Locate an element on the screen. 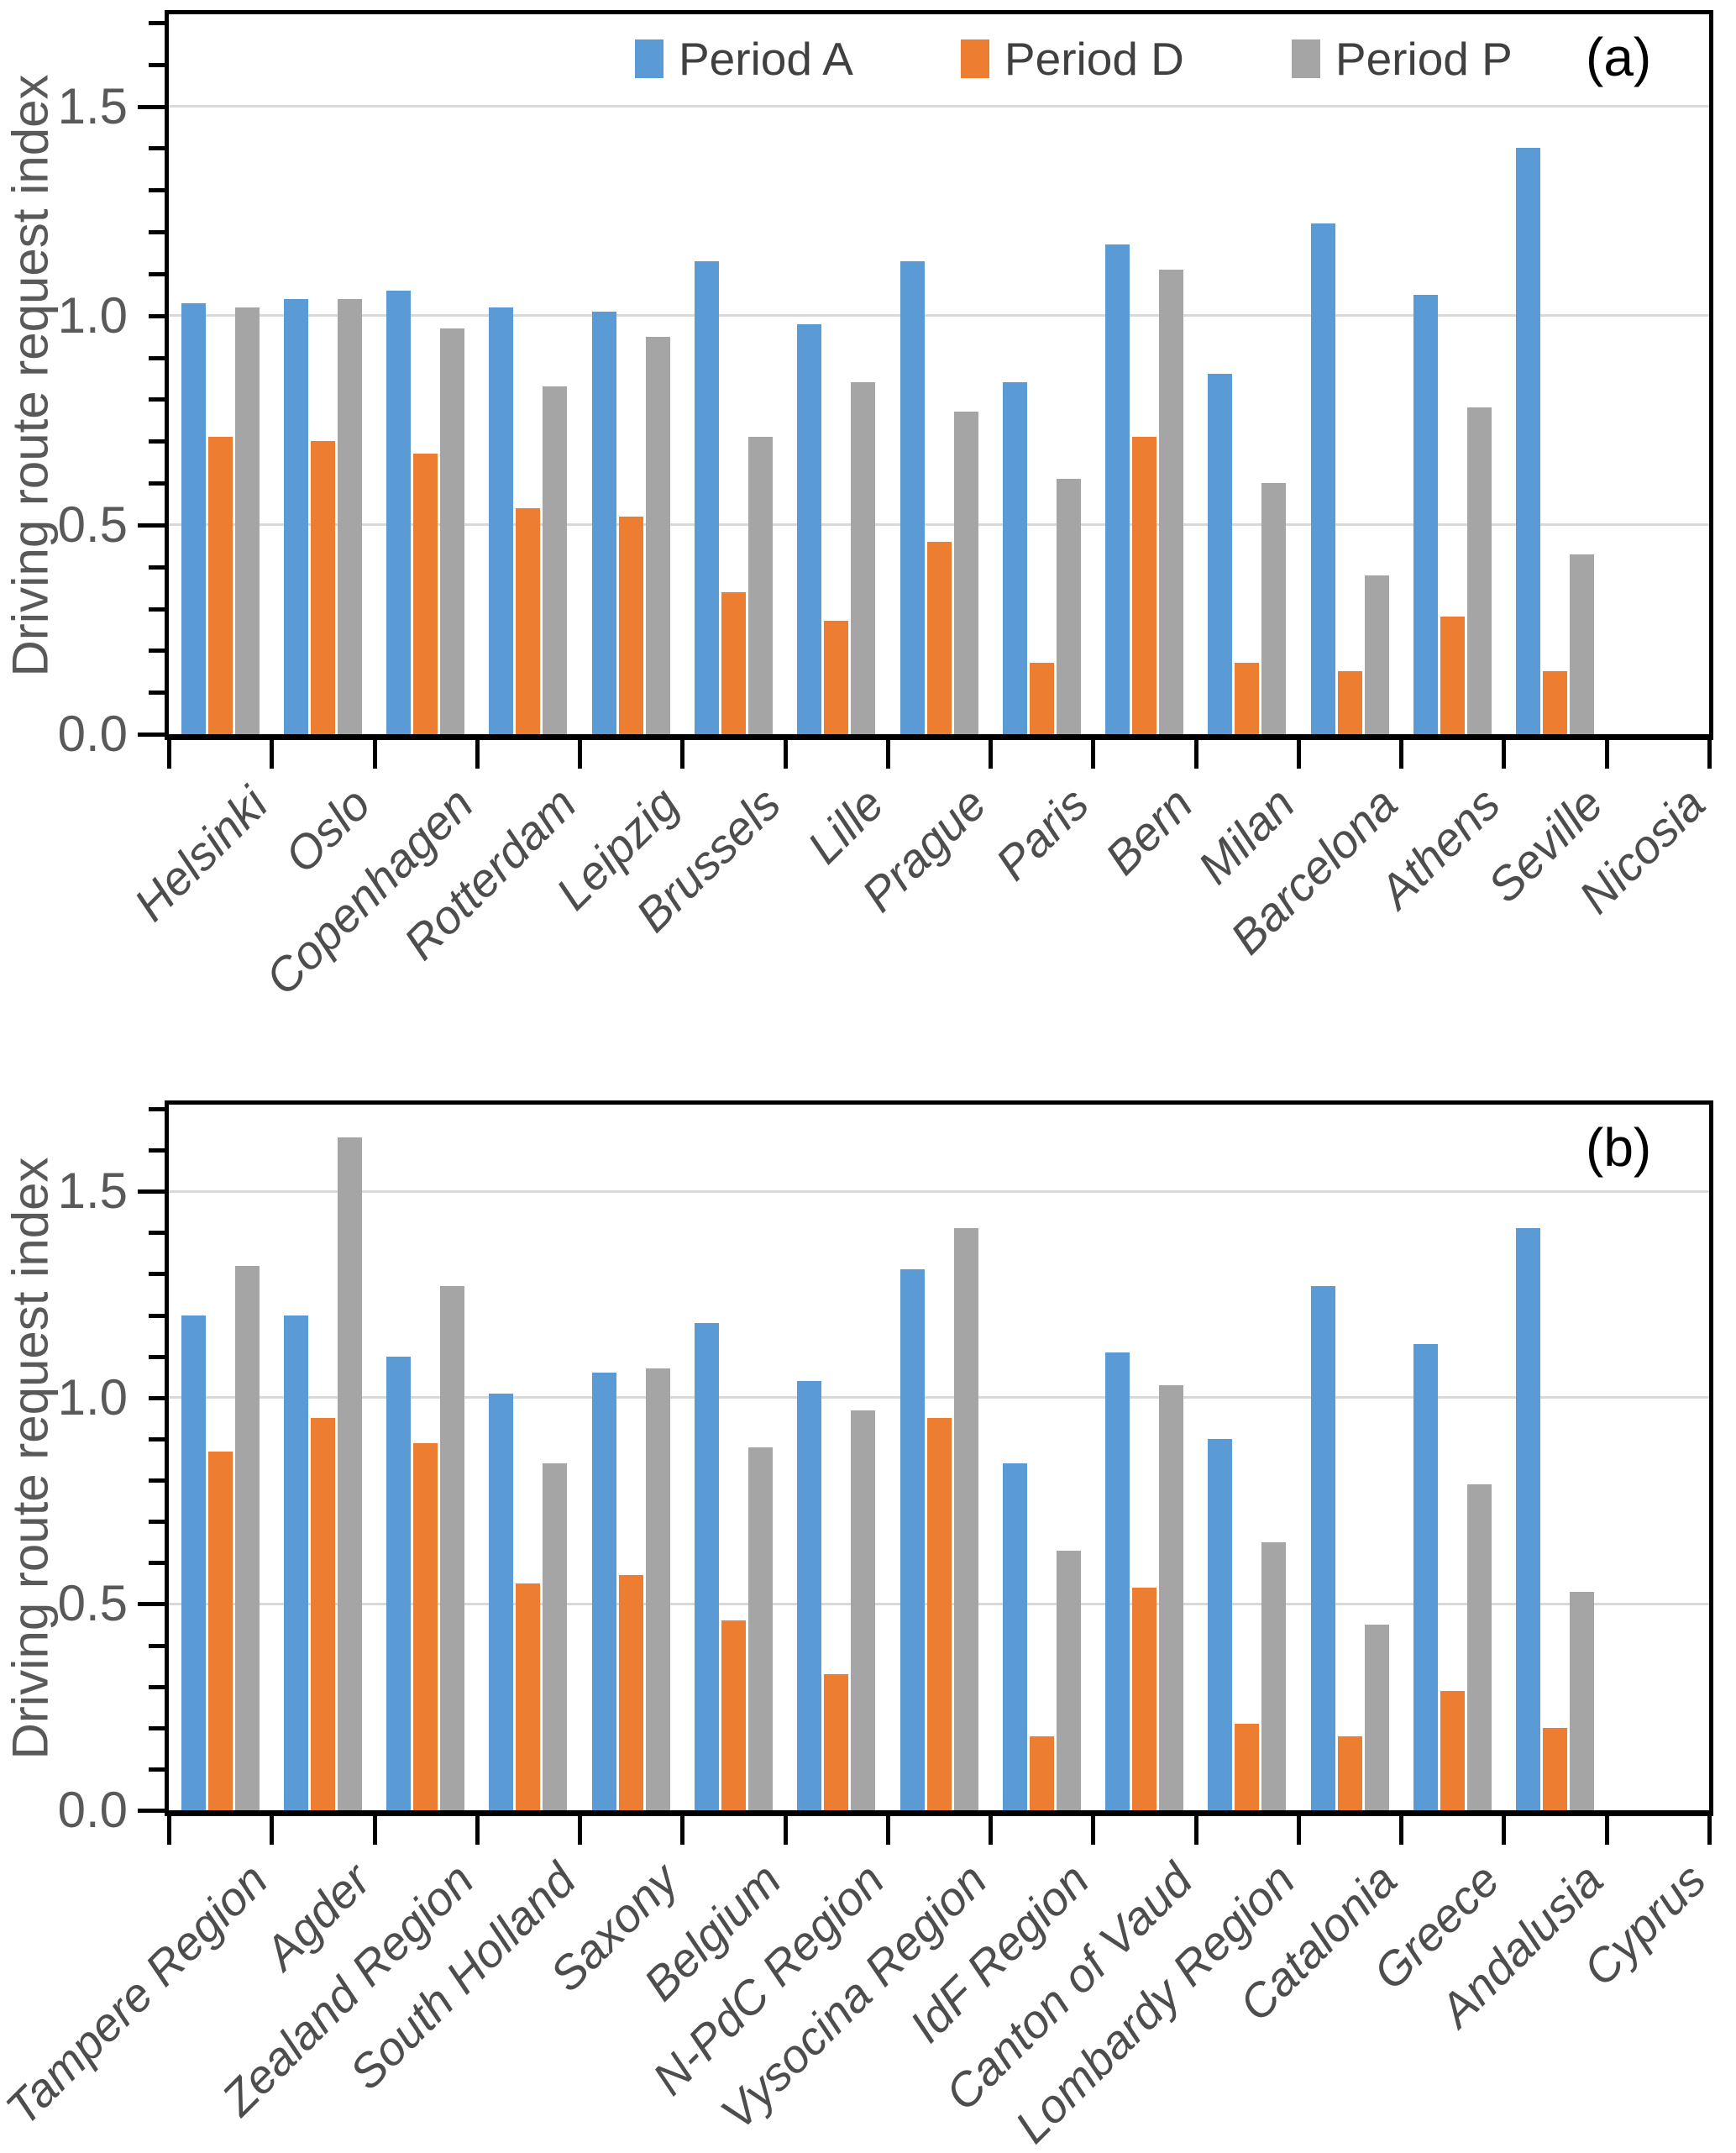 This screenshot has width=1736, height=2153. bar-period-p-n-pdc-region is located at coordinates (863, 1610).